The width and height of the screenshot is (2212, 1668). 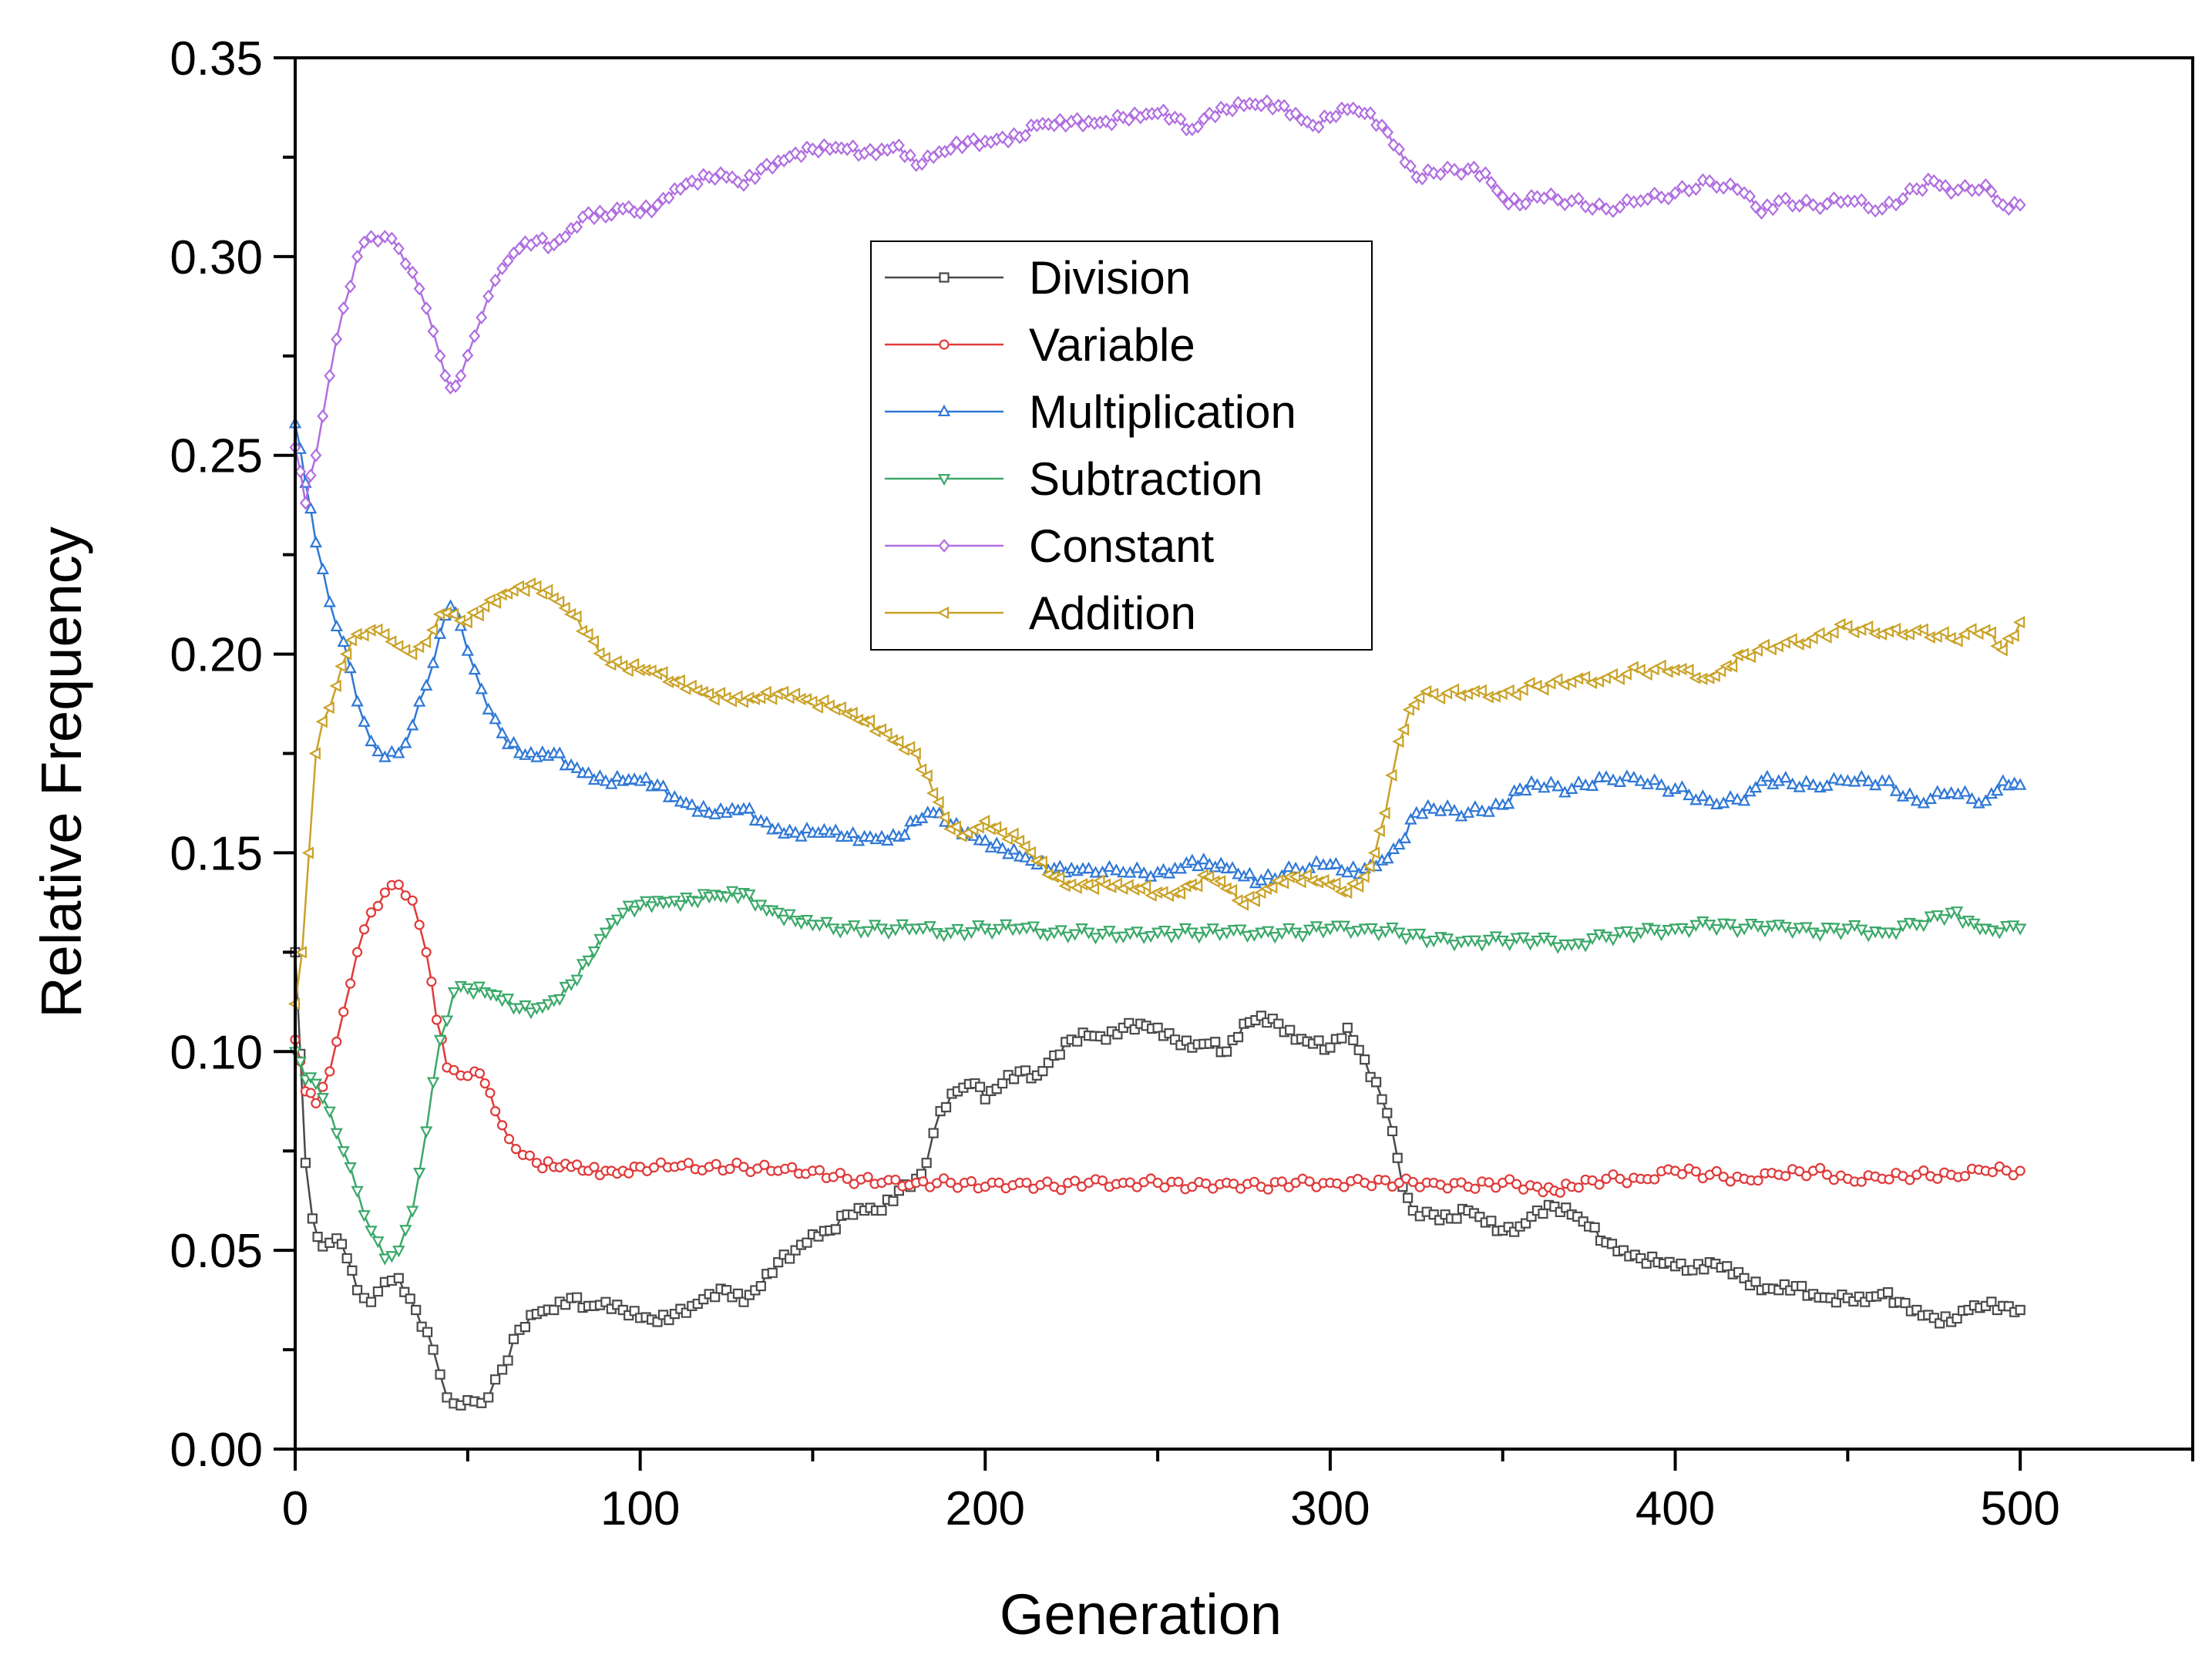 What do you see at coordinates (1040, 345) in the screenshot?
I see `legend-item-variable: Variable` at bounding box center [1040, 345].